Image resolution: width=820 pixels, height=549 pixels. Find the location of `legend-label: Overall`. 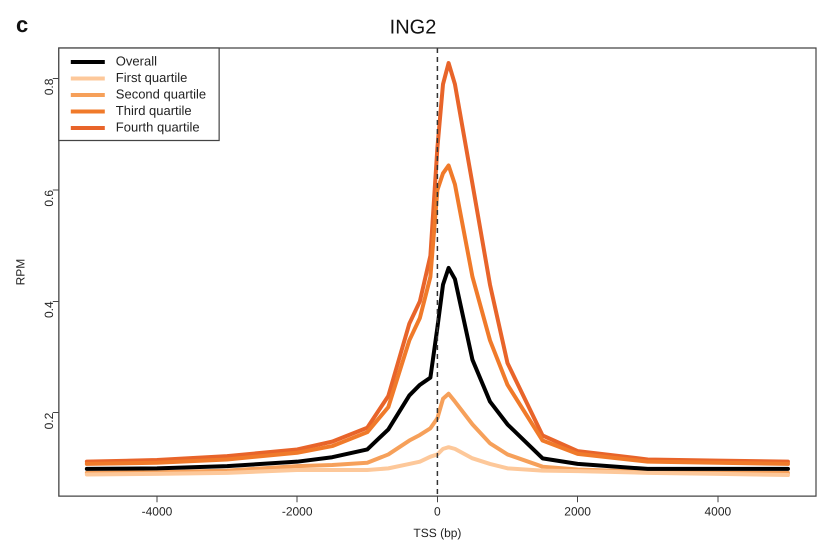

legend-label: Overall is located at coordinates (137, 61).